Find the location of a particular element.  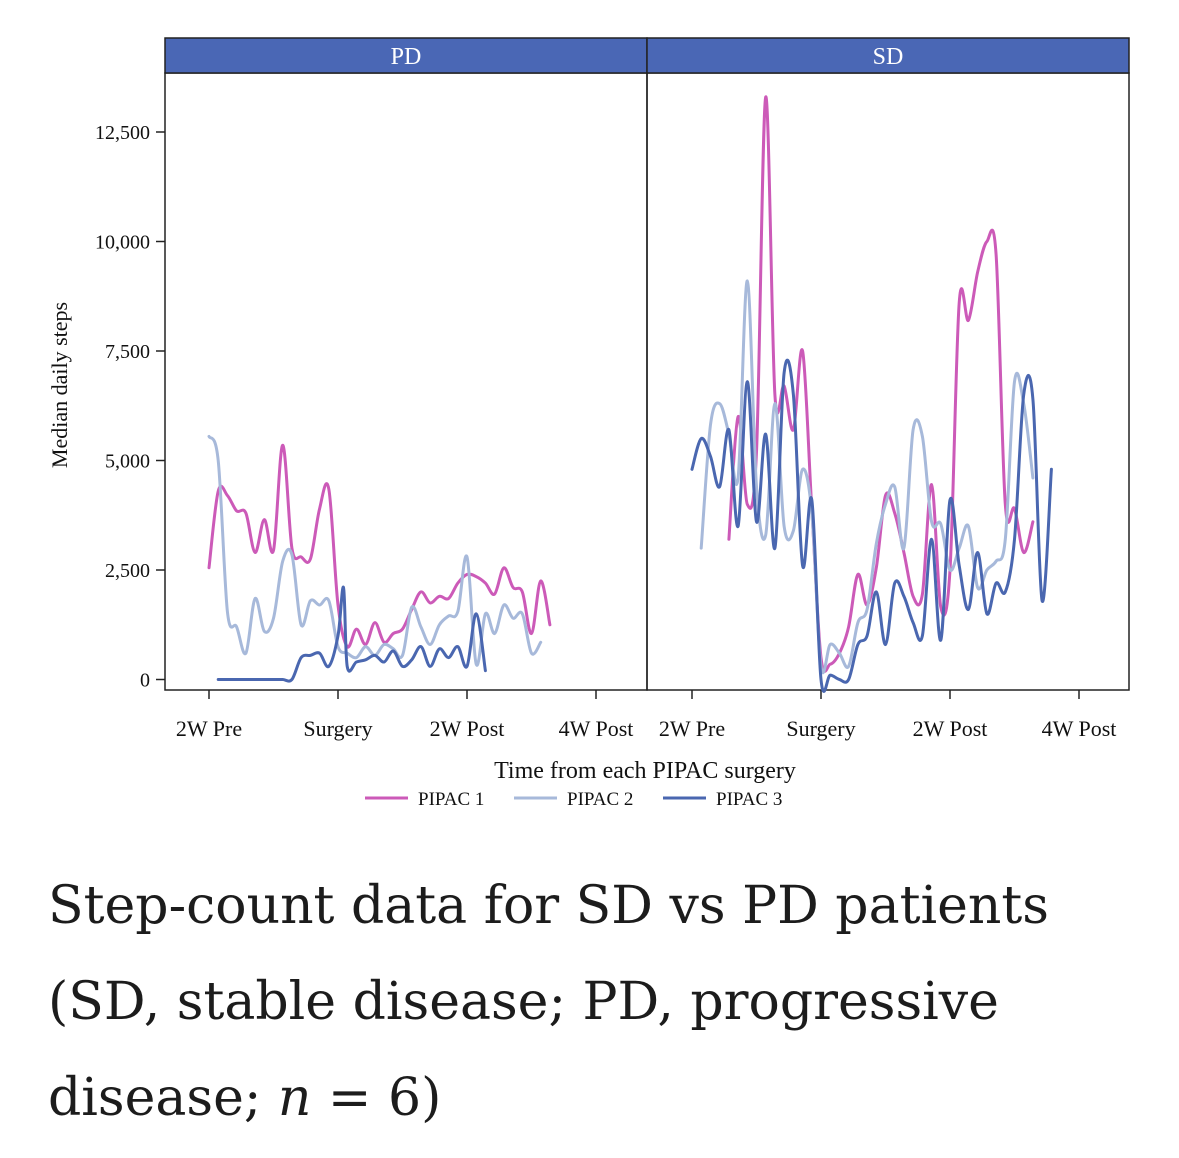

caption-text: disease; is located at coordinates (163, 1098).